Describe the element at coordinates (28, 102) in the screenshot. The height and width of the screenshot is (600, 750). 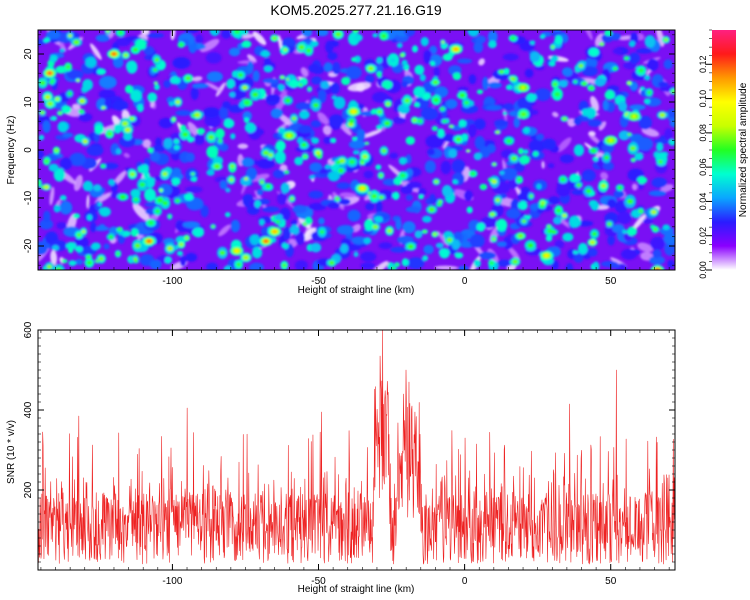
I see `heatmap-ytick-label: 10` at that location.